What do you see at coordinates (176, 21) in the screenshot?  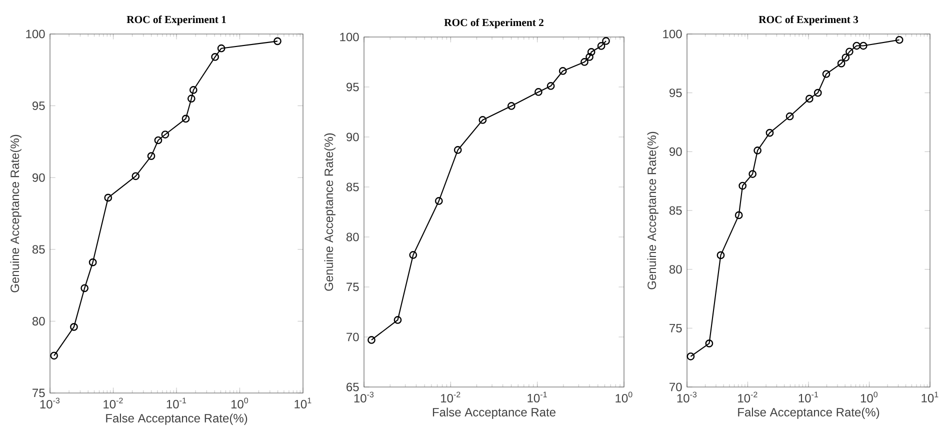 I see `chart-title: ROC of Experiment 1` at bounding box center [176, 21].